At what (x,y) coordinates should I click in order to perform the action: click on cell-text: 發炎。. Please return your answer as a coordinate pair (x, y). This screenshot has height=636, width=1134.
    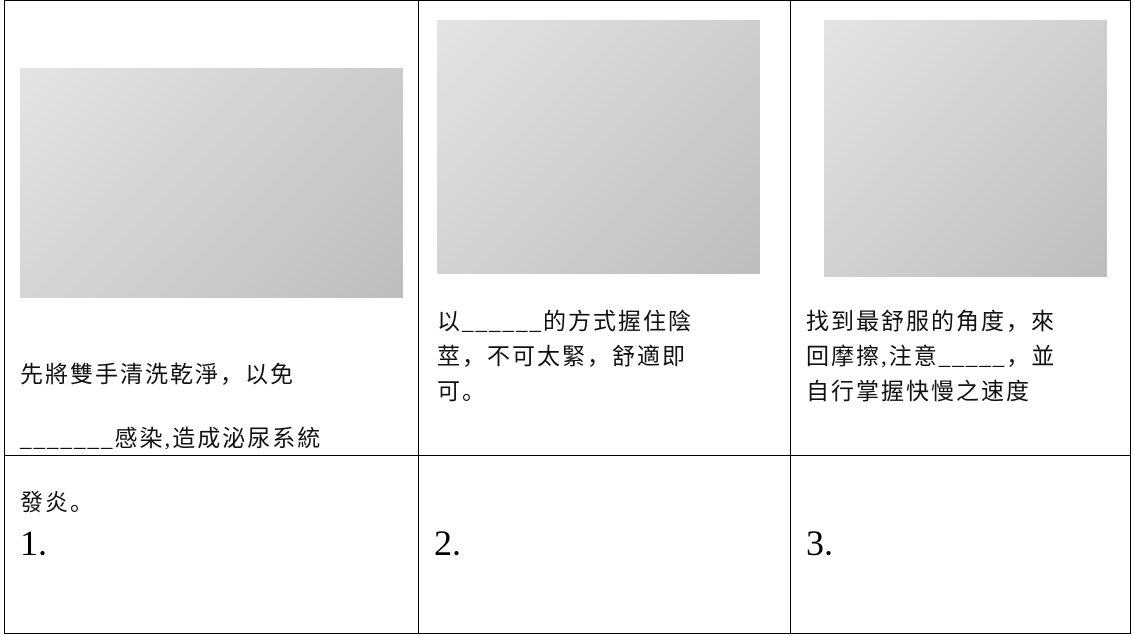
    Looking at the image, I should click on (57, 502).